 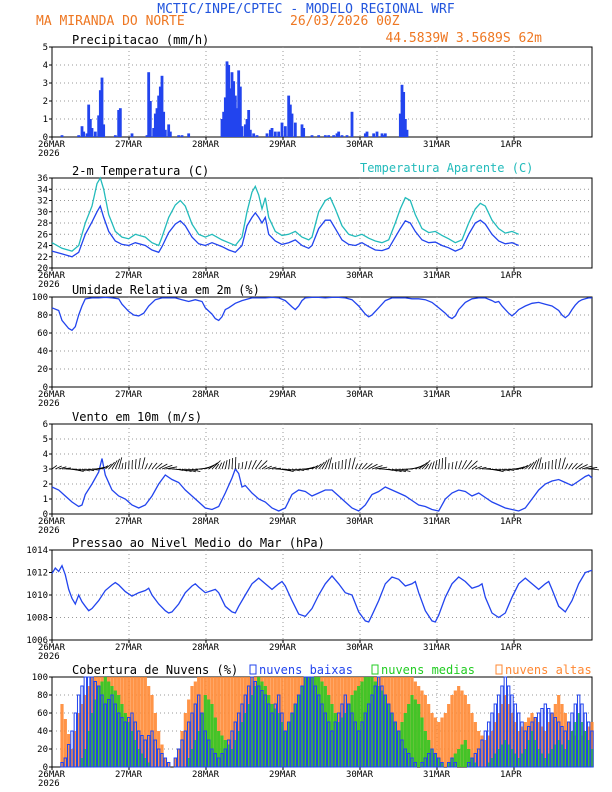 I want to click on precip-frame, so click(x=322, y=92).